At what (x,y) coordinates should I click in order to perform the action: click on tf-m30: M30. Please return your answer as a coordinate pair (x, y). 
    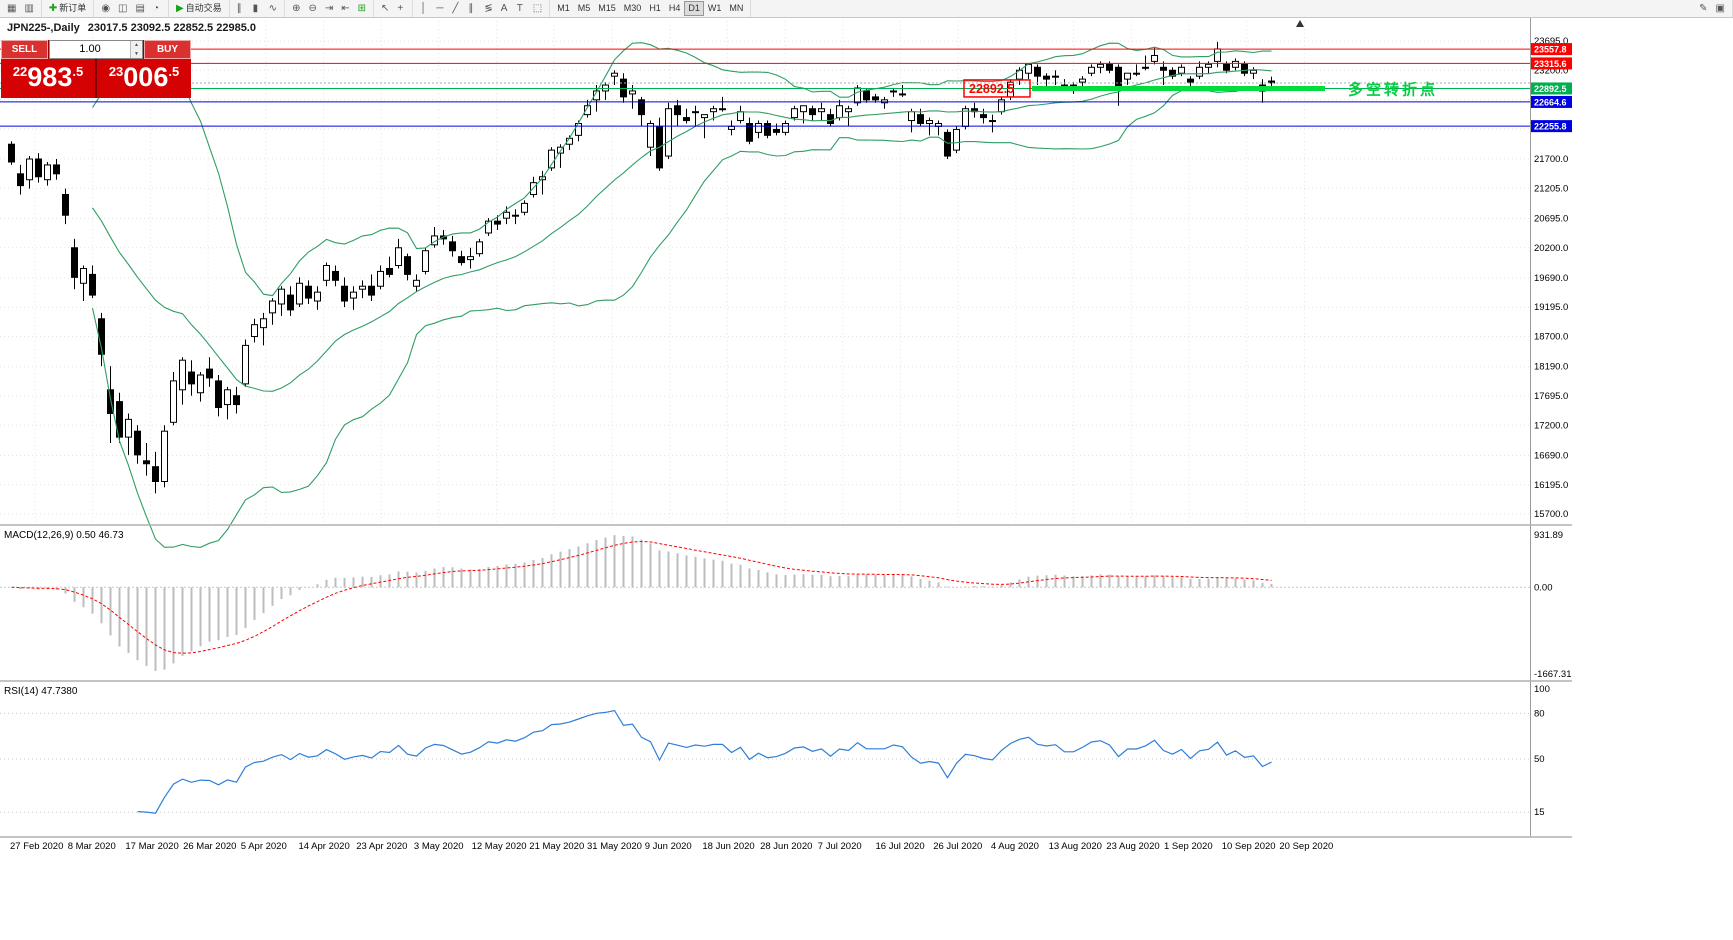
    Looking at the image, I should click on (633, 8).